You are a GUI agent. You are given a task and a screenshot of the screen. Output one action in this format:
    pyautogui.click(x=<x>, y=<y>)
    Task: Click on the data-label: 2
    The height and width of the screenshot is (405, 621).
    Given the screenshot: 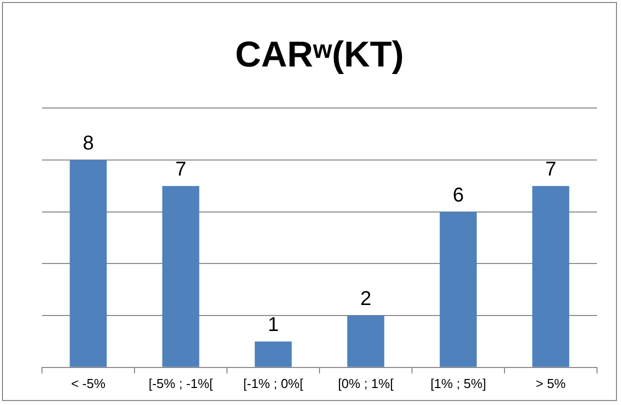 What is the action you would take?
    pyautogui.click(x=366, y=299)
    